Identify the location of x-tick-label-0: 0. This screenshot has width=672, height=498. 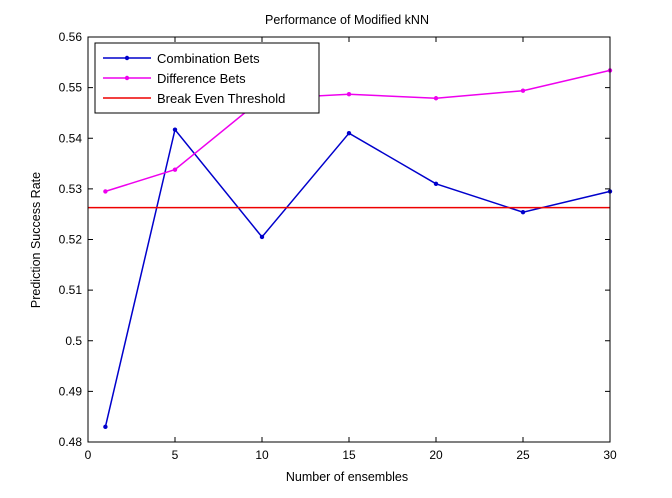
(88, 455).